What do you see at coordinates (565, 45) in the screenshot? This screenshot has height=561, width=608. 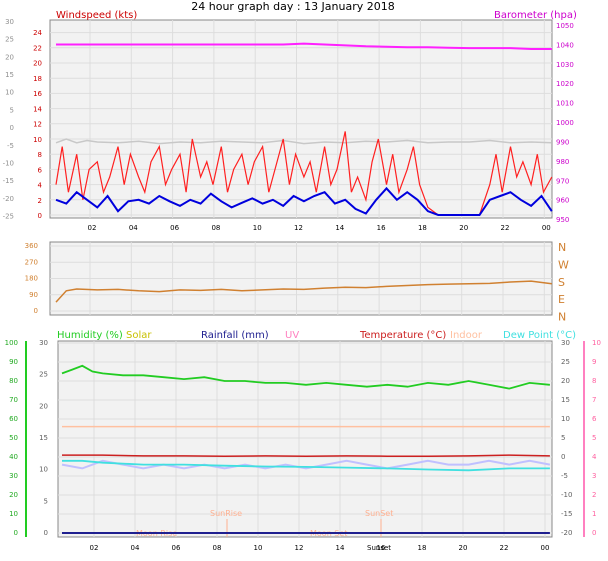 I see `baro-tick-label: 1040` at bounding box center [565, 45].